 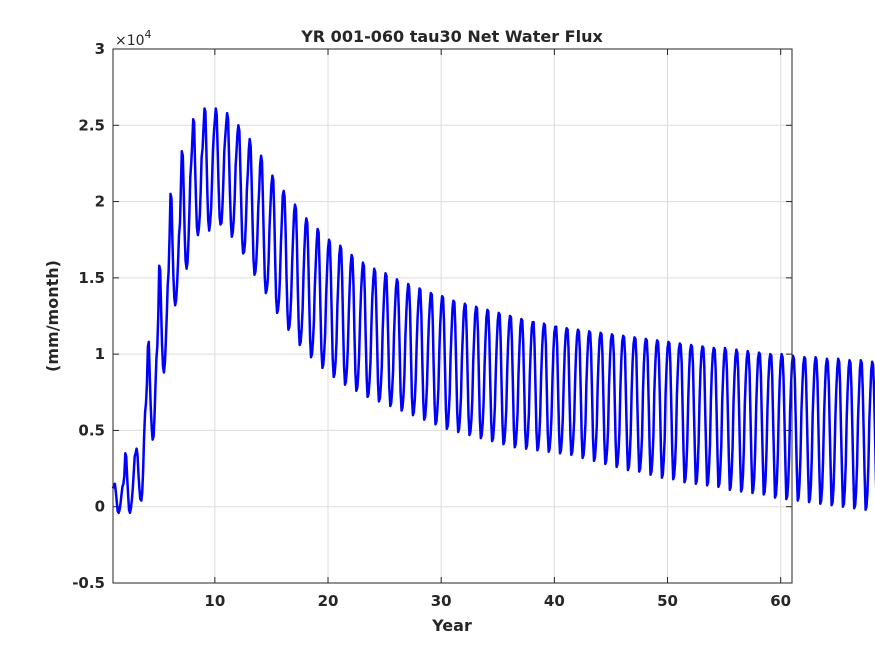 I want to click on x-tick-label: 60, so click(x=780, y=601).